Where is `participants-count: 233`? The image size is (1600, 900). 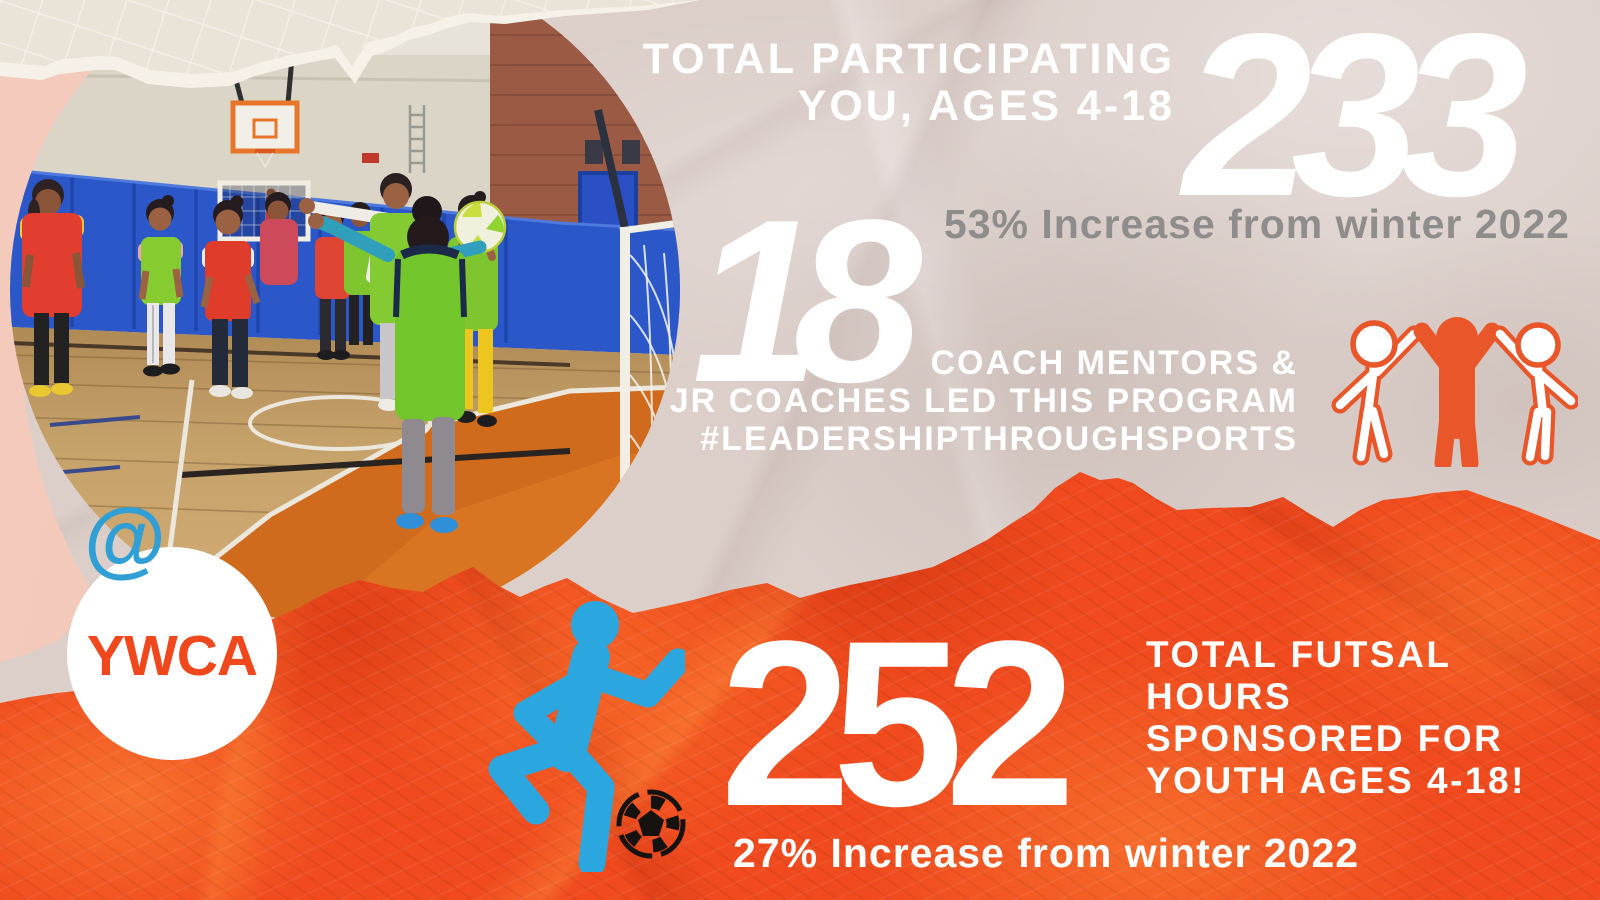
participants-count: 233 is located at coordinates (1355, 122).